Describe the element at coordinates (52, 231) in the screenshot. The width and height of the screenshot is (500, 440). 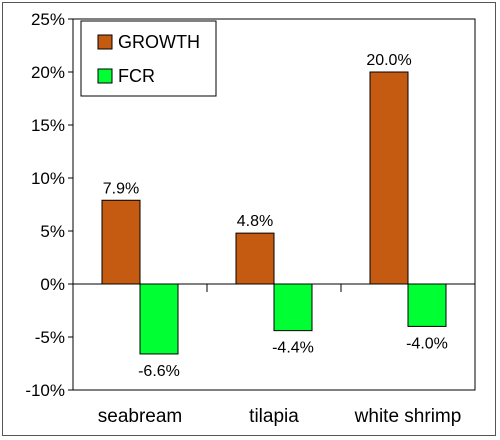
I see `y-tick-label: 5%` at that location.